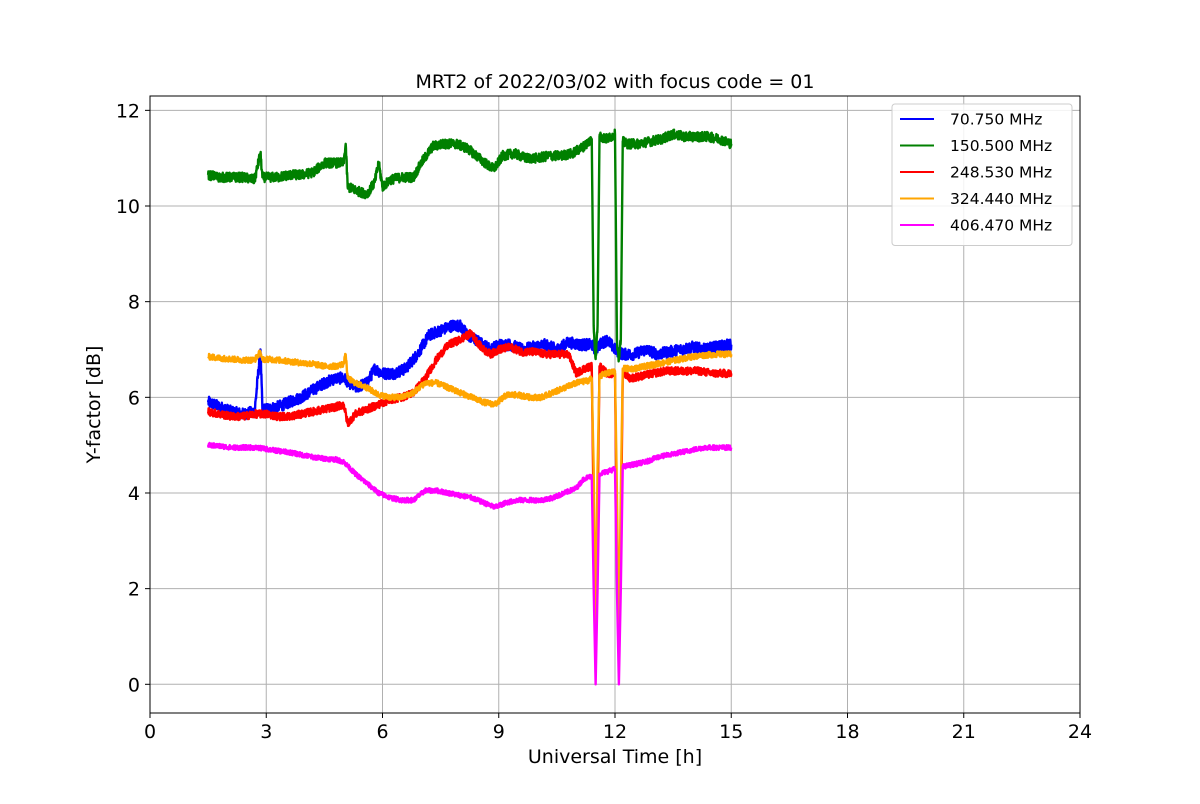 This screenshot has height=804, width=1200. What do you see at coordinates (94, 405) in the screenshot?
I see `y-axis-label: Y-factor [dB]` at bounding box center [94, 405].